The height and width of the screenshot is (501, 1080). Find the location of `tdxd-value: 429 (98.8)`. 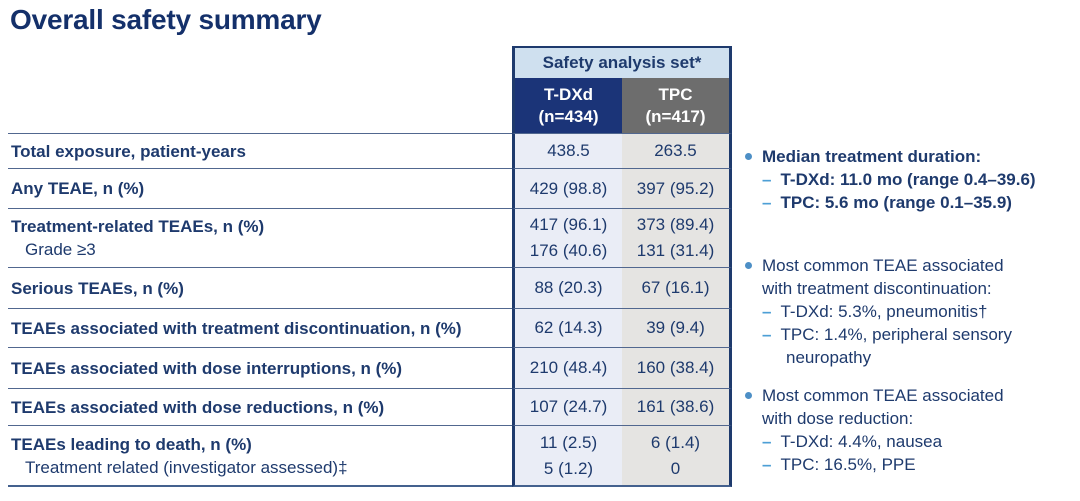

tdxd-value: 429 (98.8) is located at coordinates (568, 188).